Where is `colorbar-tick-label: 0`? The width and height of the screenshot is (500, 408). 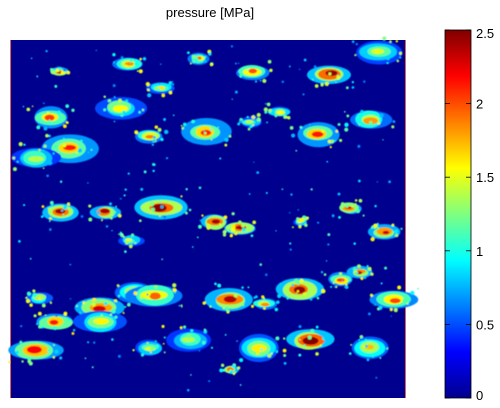
colorbar-tick-label: 0 is located at coordinates (479, 395).